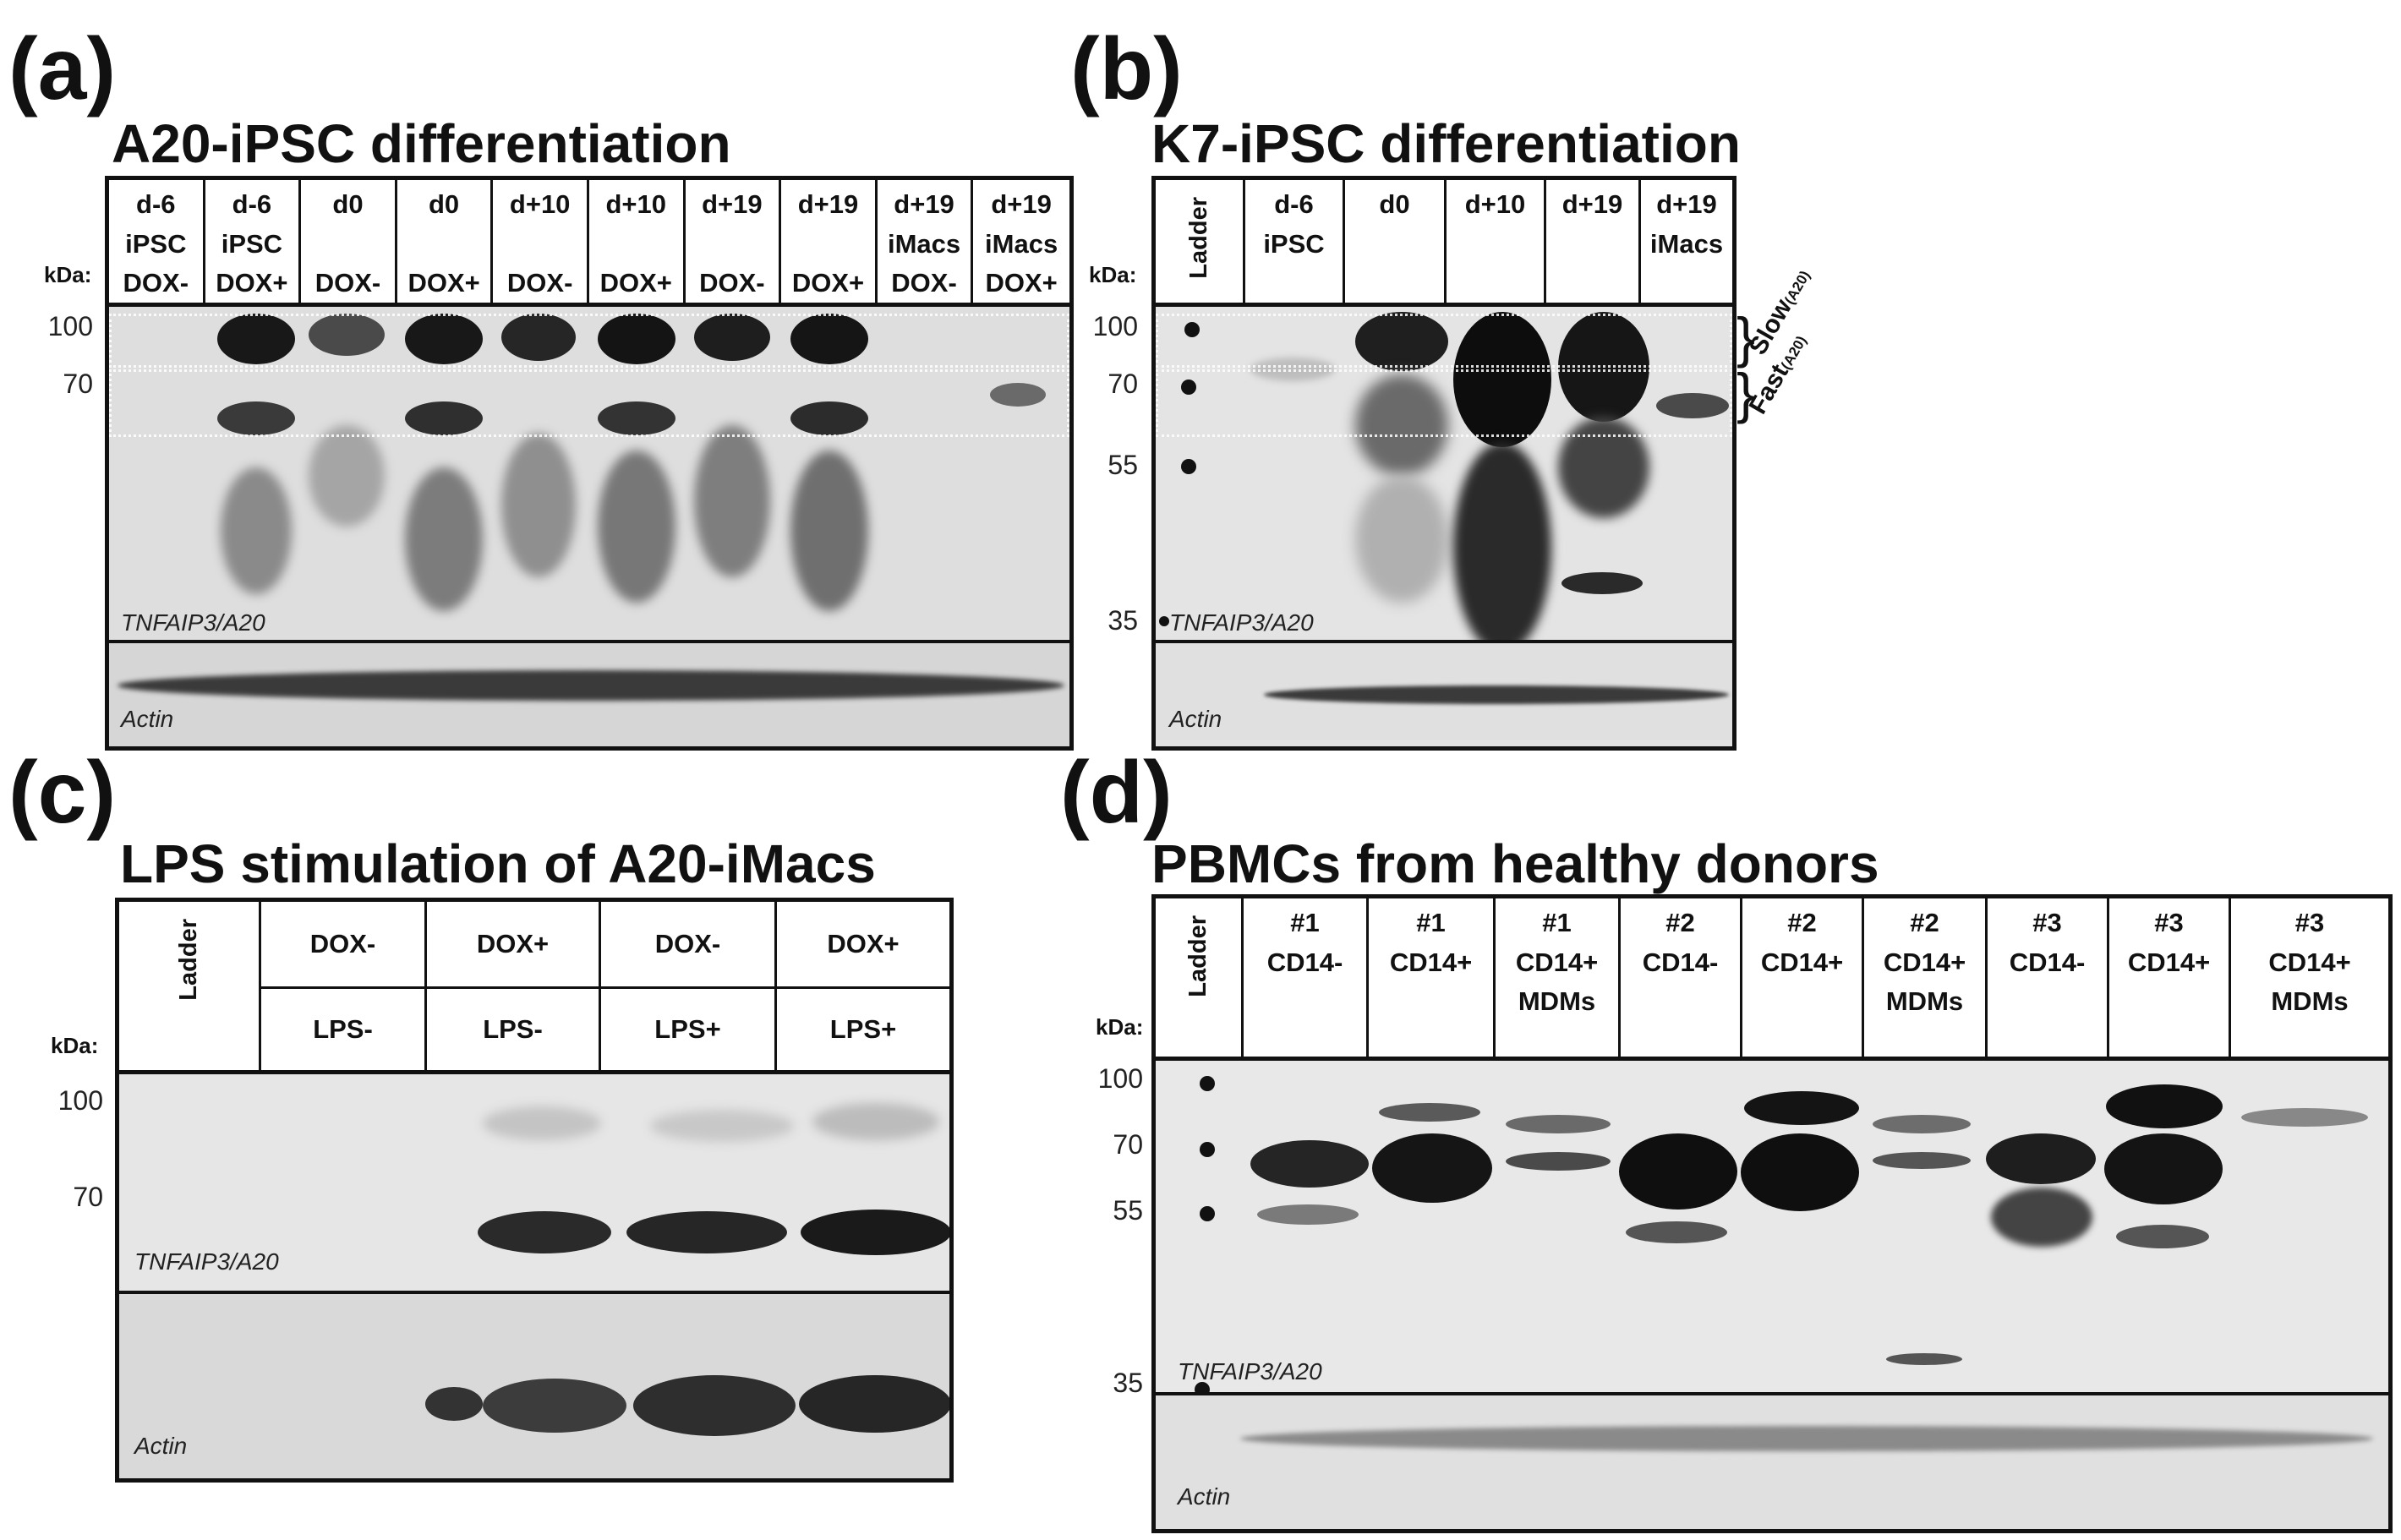  Describe the element at coordinates (1113, 274) in the screenshot. I see `panel-b-kda-label: kDa:` at that location.